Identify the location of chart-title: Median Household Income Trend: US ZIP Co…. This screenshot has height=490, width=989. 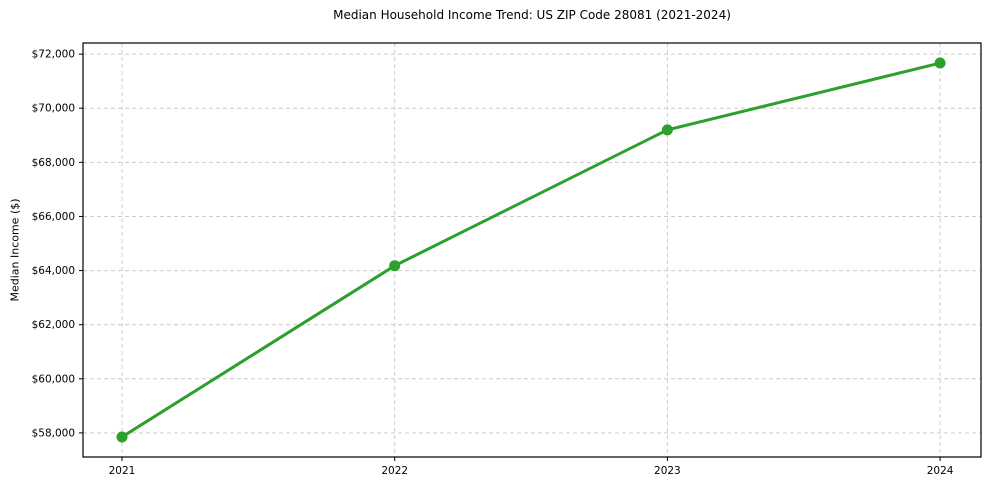
(532, 15).